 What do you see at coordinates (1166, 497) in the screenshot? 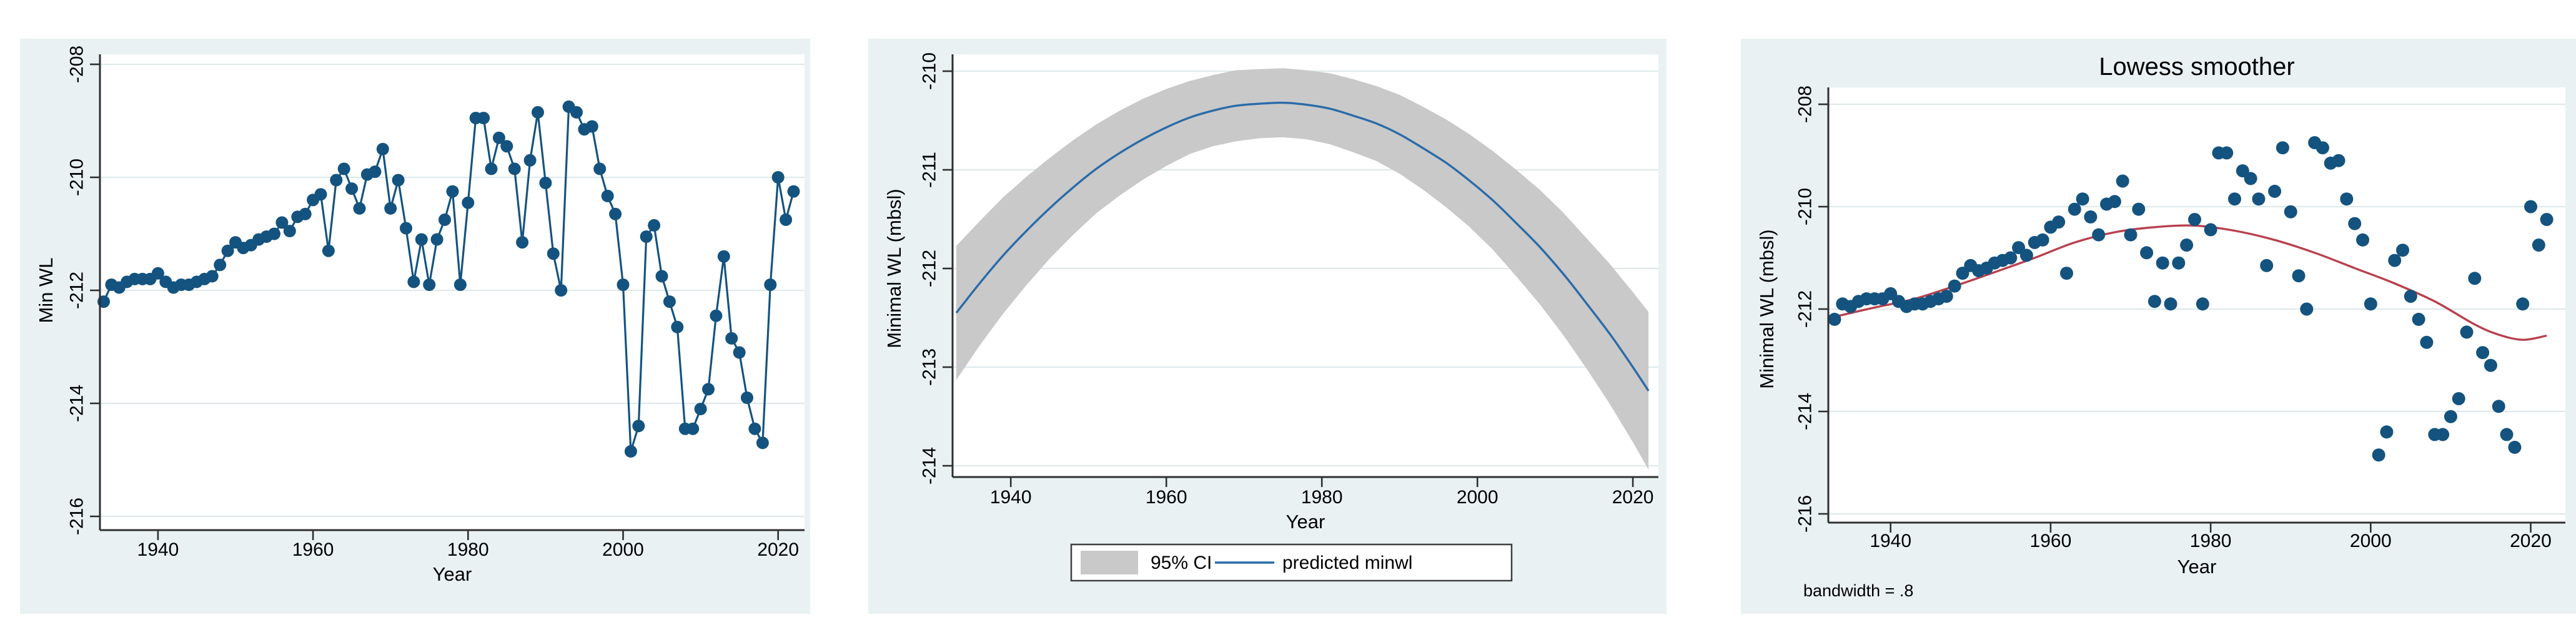
I see `x-tick-label: 1960` at bounding box center [1166, 497].